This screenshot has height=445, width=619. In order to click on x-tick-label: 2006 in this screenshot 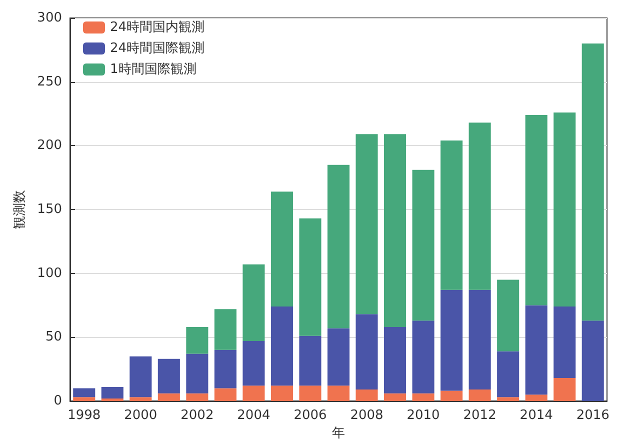, I will do `click(310, 415)`.